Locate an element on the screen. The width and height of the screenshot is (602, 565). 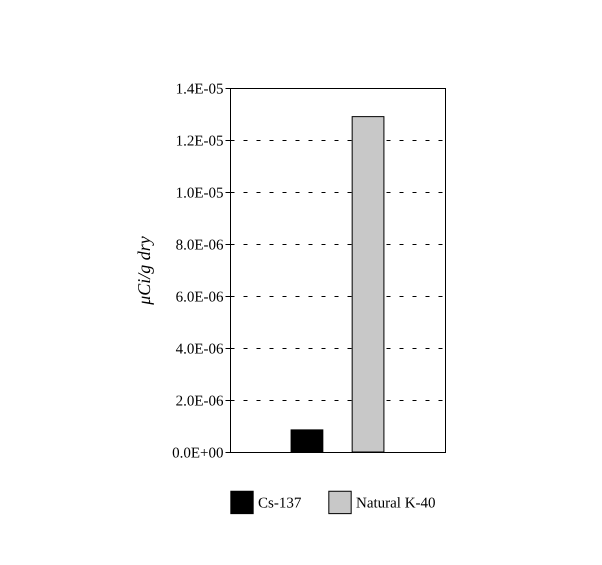
legend-label: Cs-137 is located at coordinates (280, 503).